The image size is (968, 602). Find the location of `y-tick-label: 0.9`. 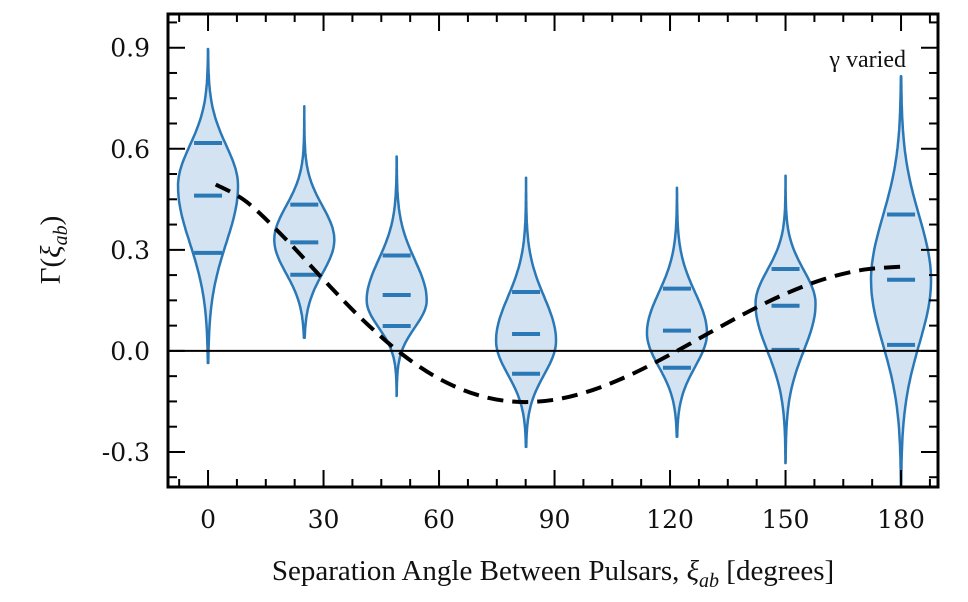

y-tick-label: 0.9 is located at coordinates (130, 48).